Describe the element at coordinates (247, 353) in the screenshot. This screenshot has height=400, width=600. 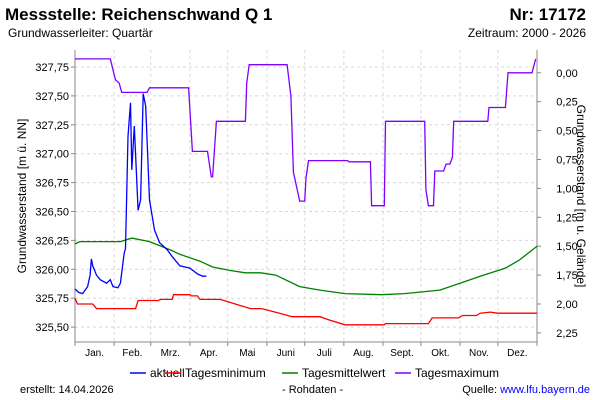
I see `month-label: Mai` at that location.